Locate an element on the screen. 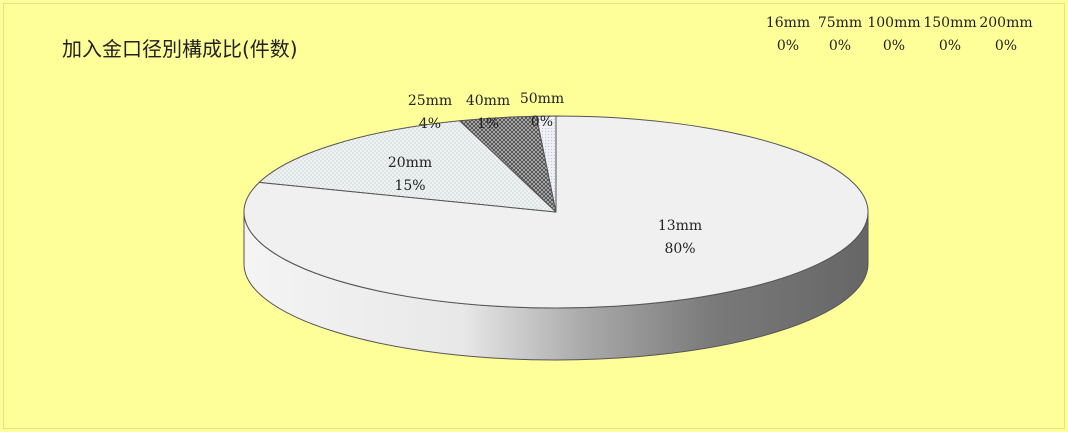  slice-name-label: 13mm is located at coordinates (680, 226).